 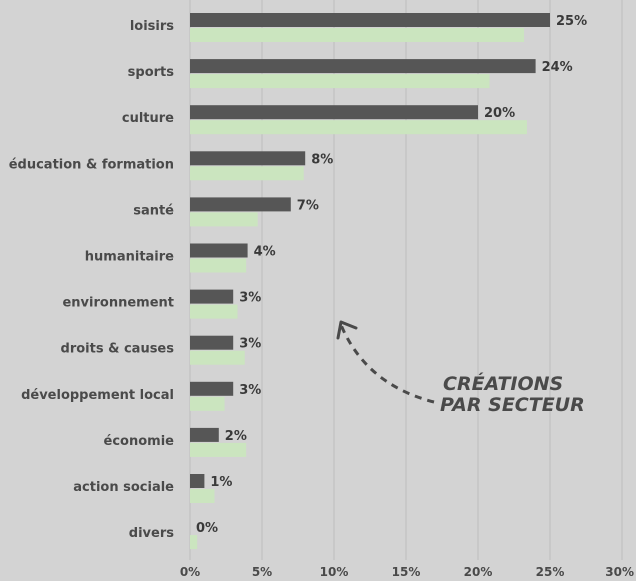 What do you see at coordinates (619, 571) in the screenshot?
I see `x-tick-label: 30%` at bounding box center [619, 571].